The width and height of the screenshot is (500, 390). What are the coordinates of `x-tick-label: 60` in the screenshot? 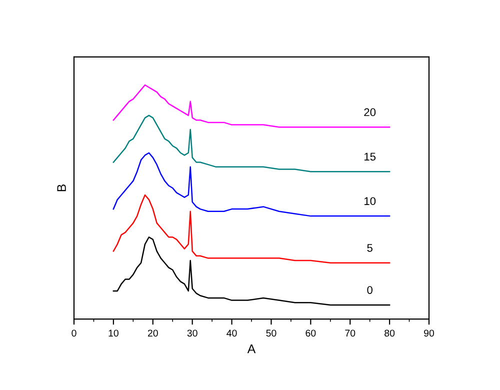 It's located at (311, 333).